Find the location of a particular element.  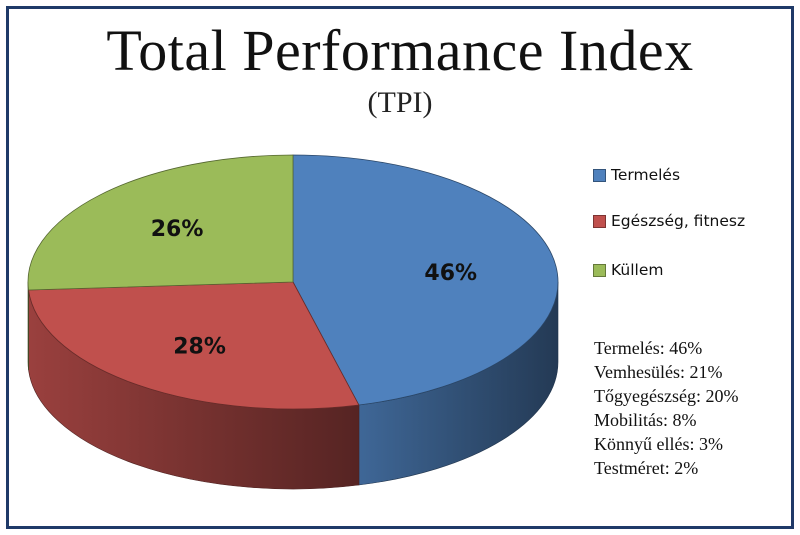

pie-slice-egeszseg is located at coordinates (194, 345).